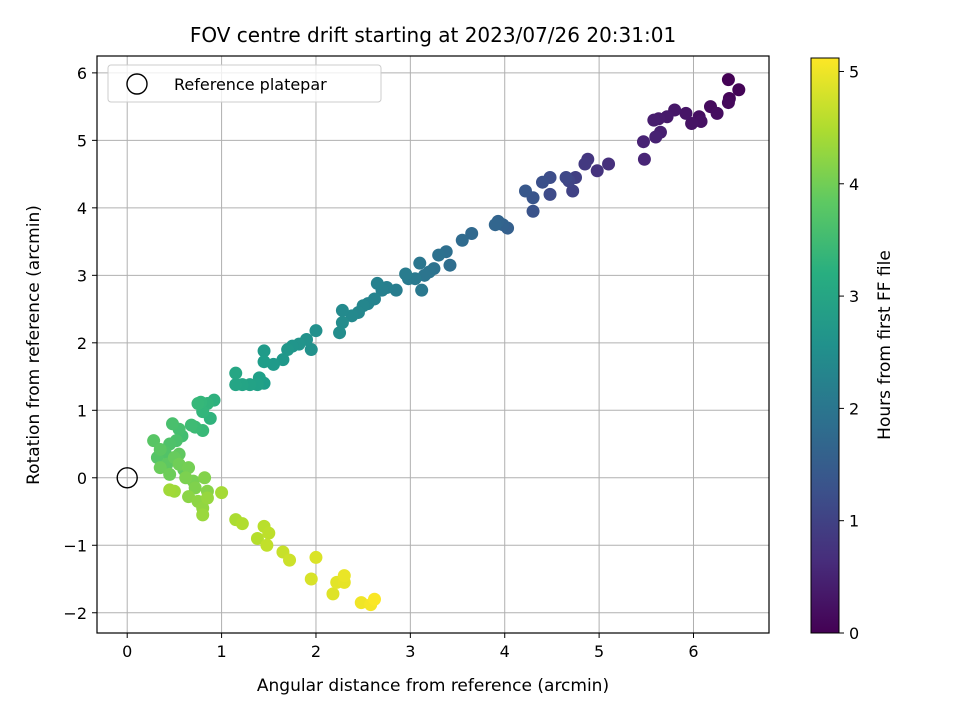  What do you see at coordinates (410, 651) in the screenshot?
I see `x-tick-label: 3` at bounding box center [410, 651].